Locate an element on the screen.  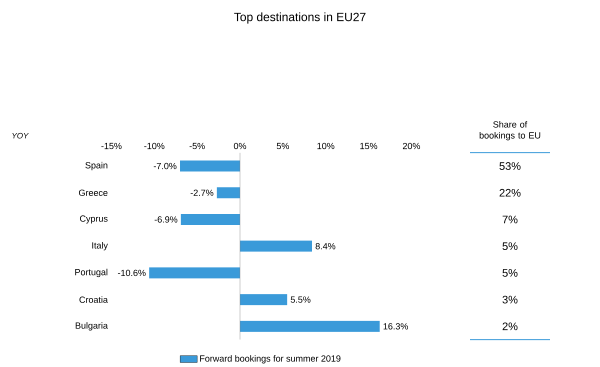
text: 53% is located at coordinates (510, 166).